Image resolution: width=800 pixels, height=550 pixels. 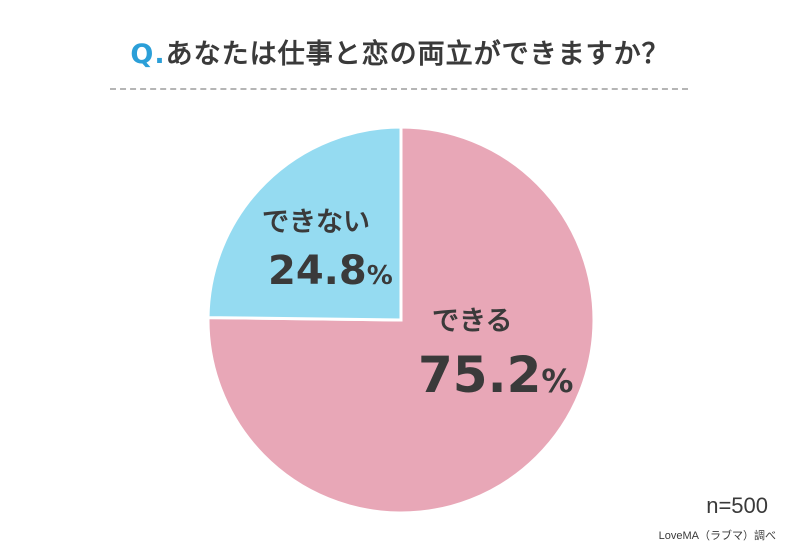 What do you see at coordinates (480, 375) in the screenshot?
I see `slice-value-yes-number: 75.2` at bounding box center [480, 375].